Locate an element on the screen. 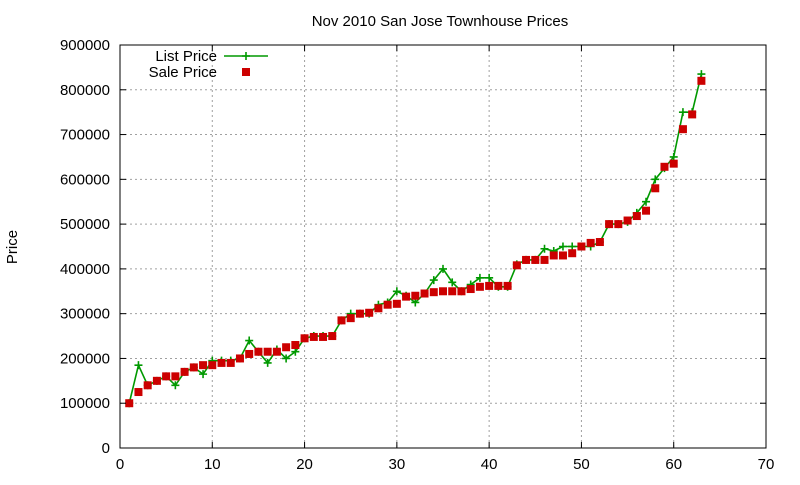 This screenshot has height=485, width=800. x-tick-label: 60 is located at coordinates (673, 464).